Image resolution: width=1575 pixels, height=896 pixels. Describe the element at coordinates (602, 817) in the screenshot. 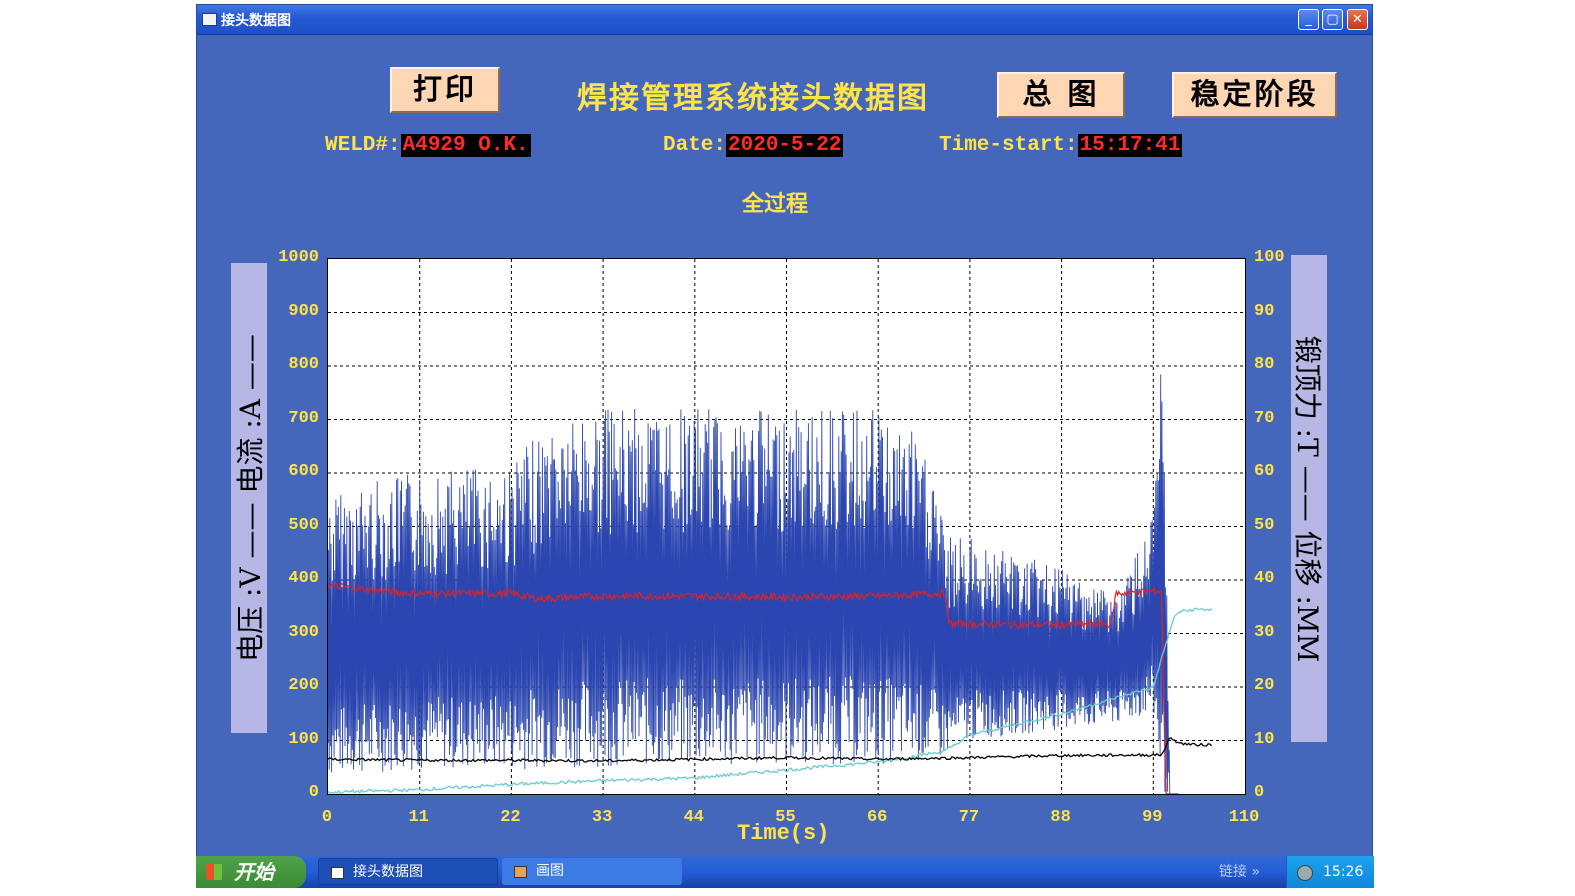

I see `x-tick: 33` at that location.